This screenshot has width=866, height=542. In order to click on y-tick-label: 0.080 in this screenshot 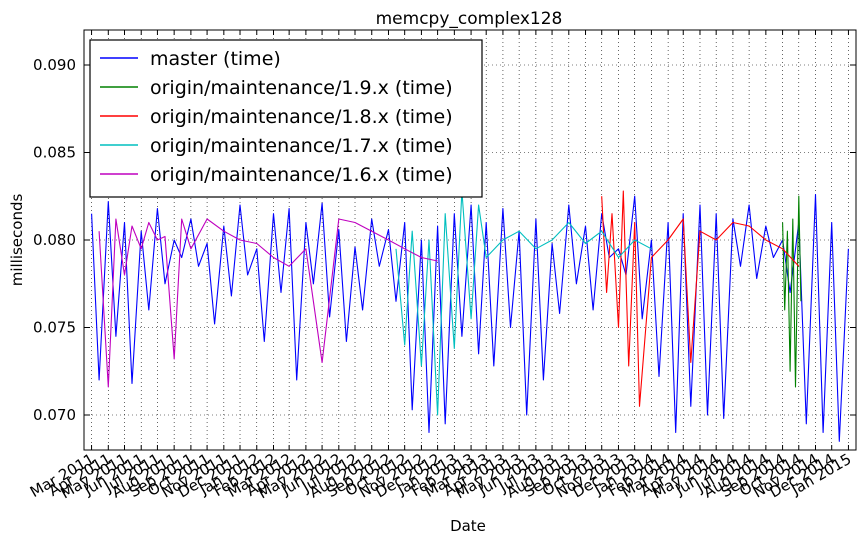, I will do `click(54, 240)`.